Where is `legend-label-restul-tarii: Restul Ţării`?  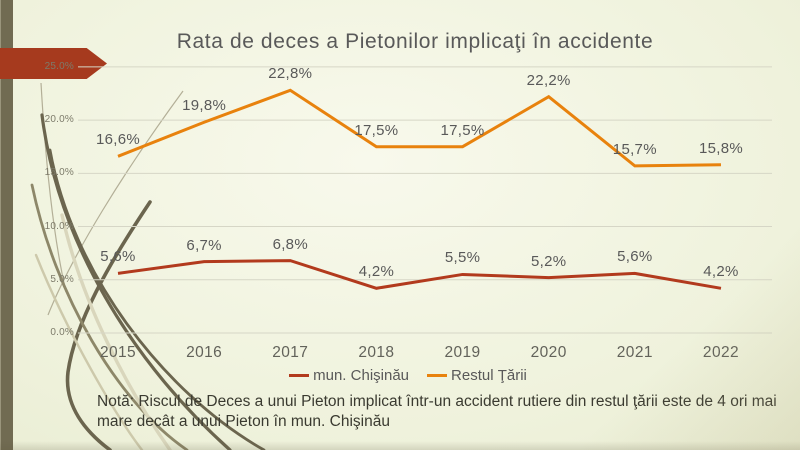 legend-label-restul-tarii: Restul Ţării is located at coordinates (489, 375).